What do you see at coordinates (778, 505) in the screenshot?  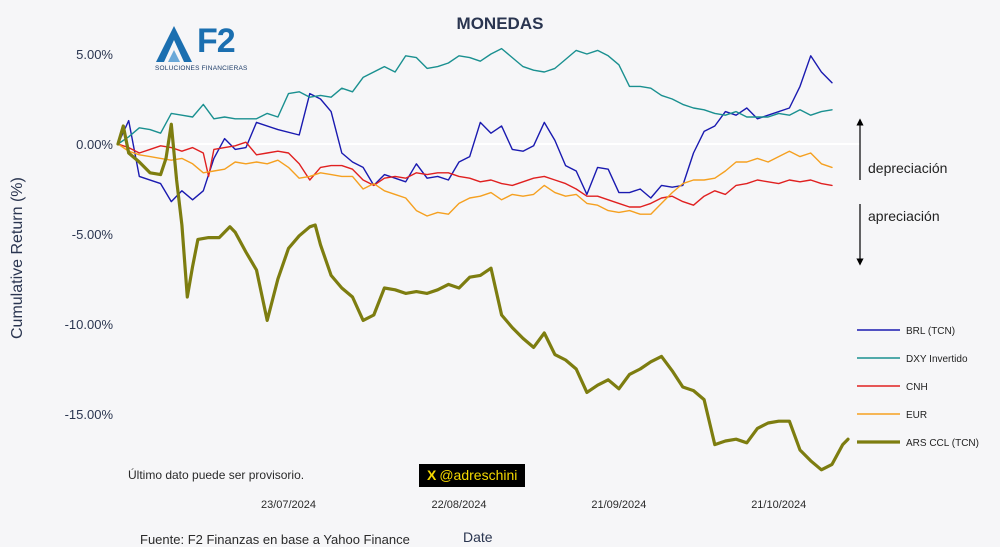 I see `x-tick-label: 21/10/2024` at bounding box center [778, 505].